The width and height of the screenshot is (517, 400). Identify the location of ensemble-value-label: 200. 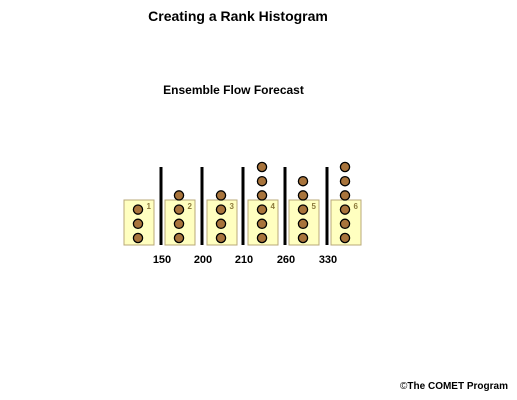
(203, 260).